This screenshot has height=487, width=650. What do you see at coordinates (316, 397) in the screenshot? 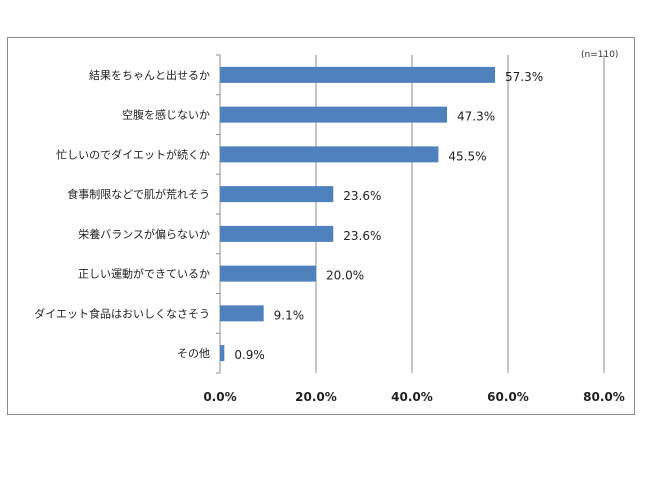
I see `x-tick-label: 20.0%` at bounding box center [316, 397].